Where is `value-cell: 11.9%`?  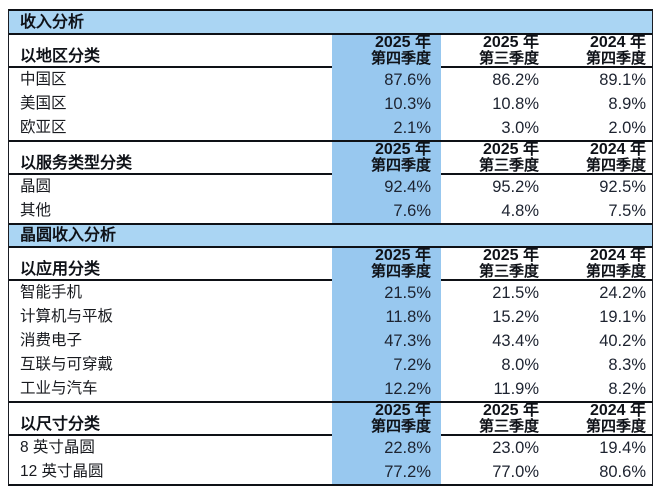
value-cell: 11.9% is located at coordinates (516, 389).